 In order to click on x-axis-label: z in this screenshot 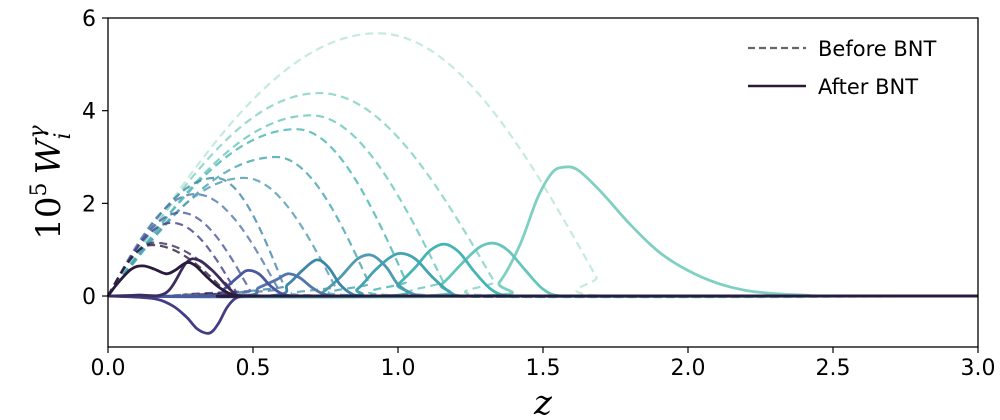, I will do `click(543, 401)`.